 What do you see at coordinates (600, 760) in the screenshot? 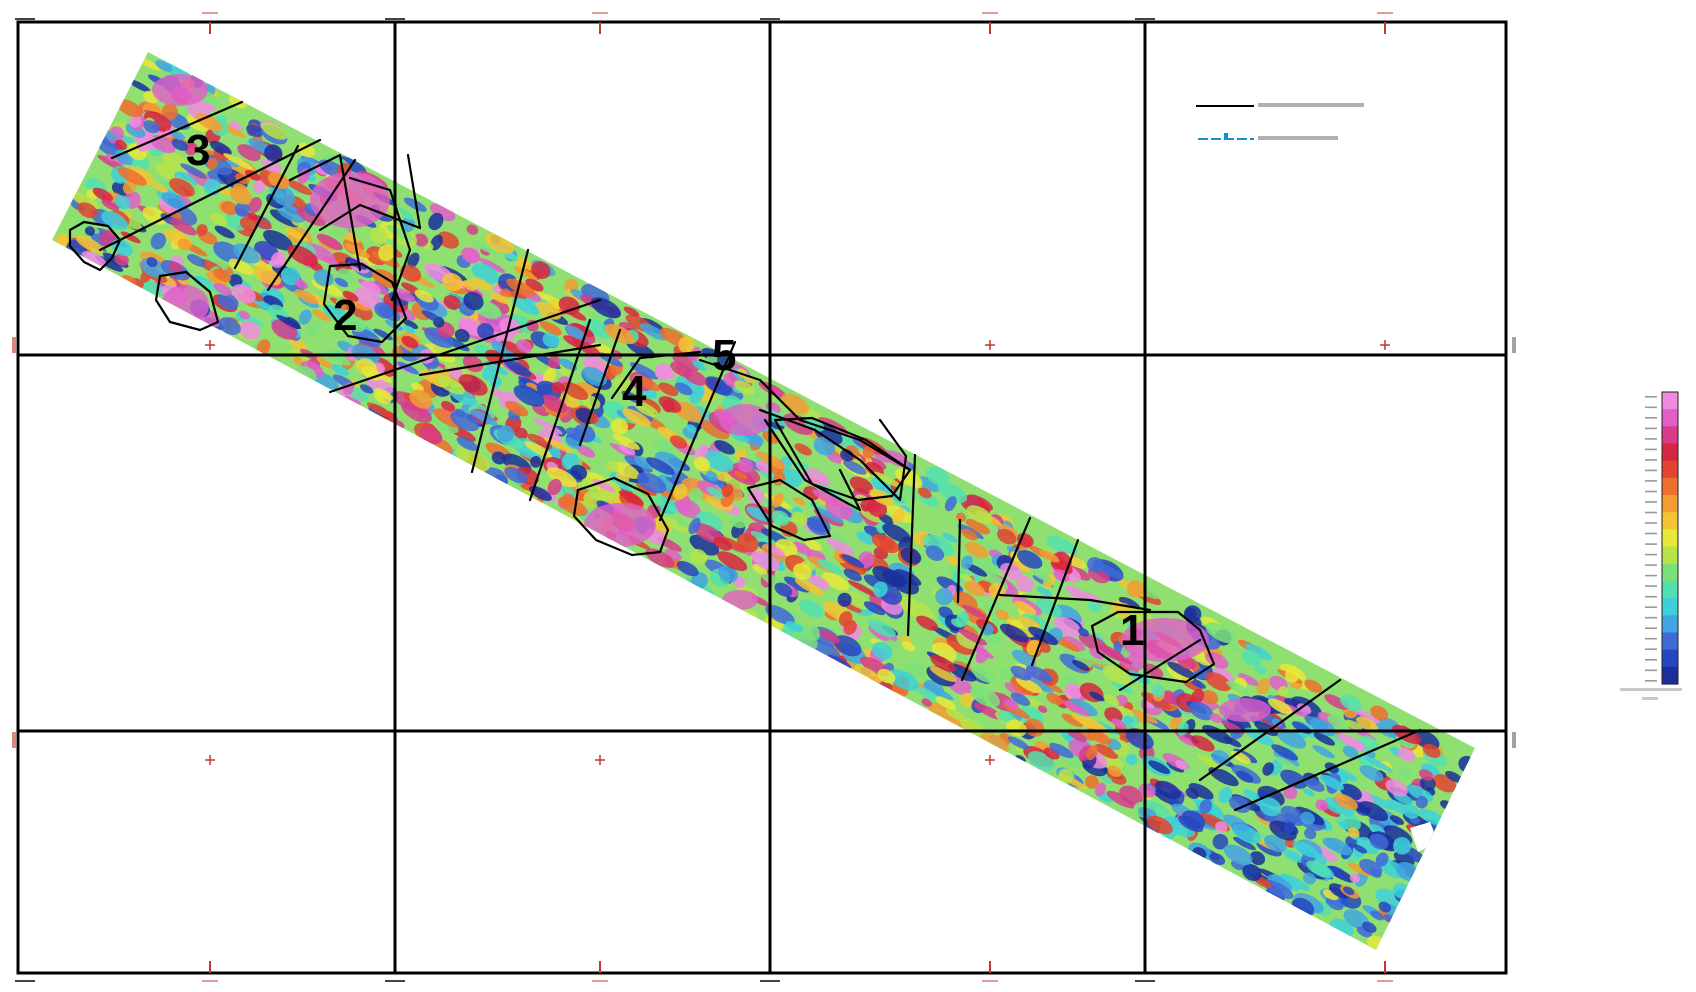
I see `grid-cross-mark` at bounding box center [600, 760].